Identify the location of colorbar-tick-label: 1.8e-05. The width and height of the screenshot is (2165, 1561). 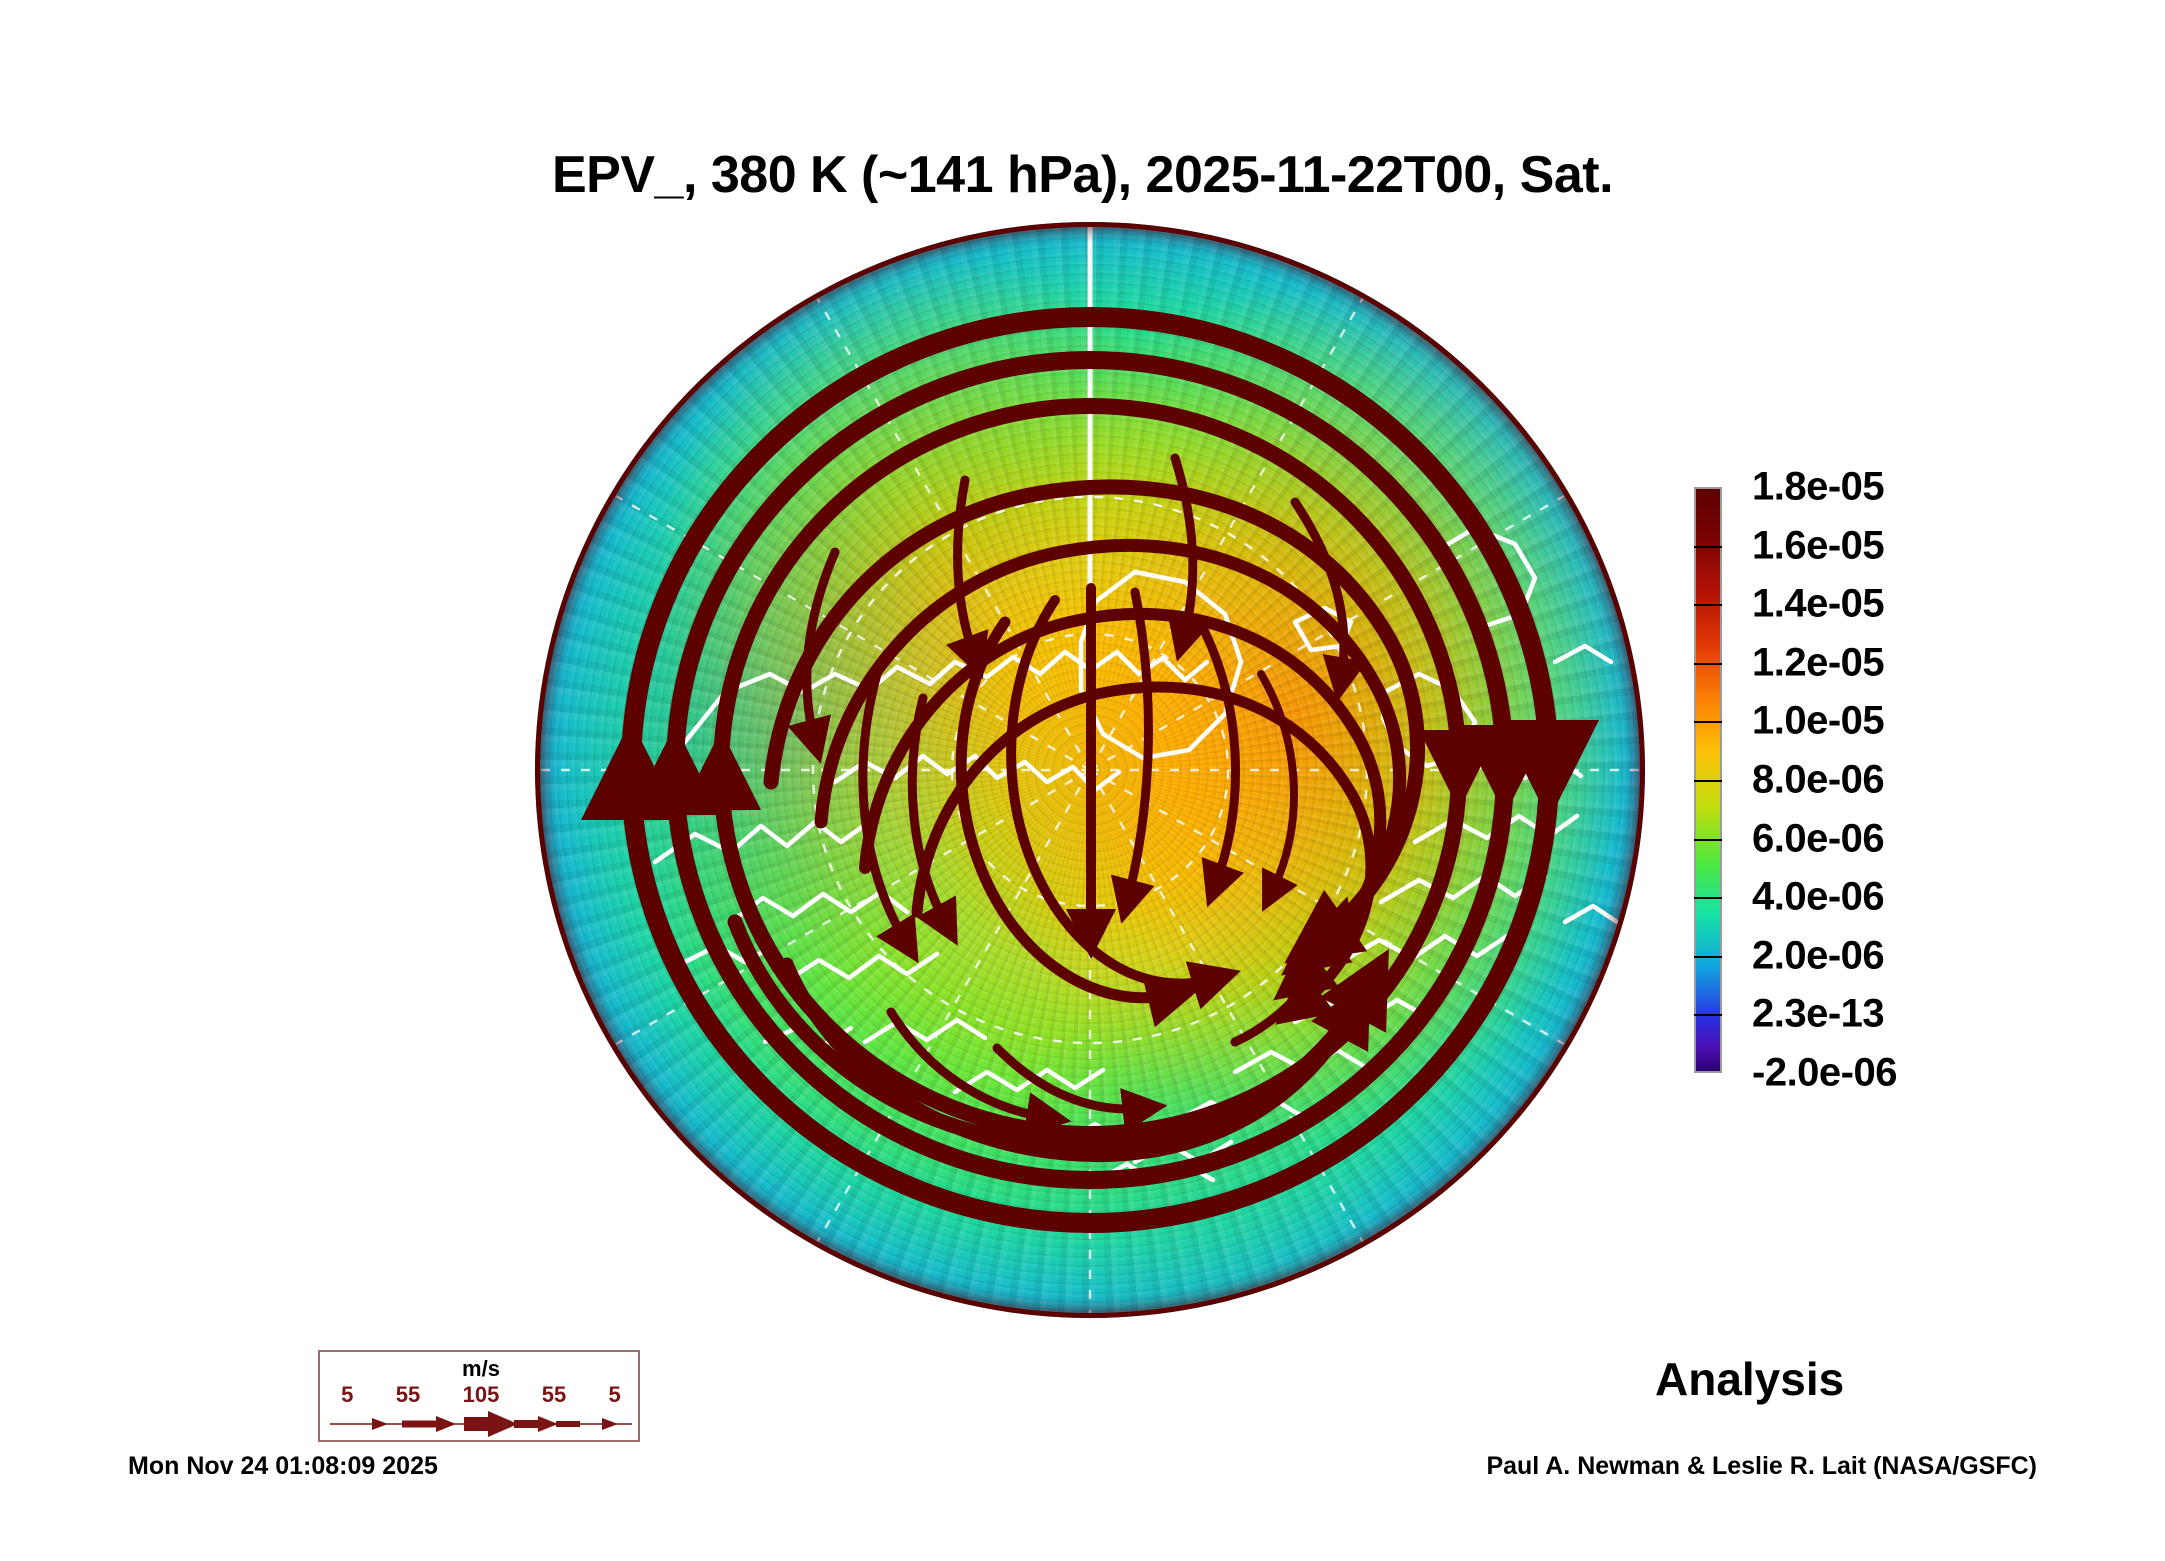
(1818, 486).